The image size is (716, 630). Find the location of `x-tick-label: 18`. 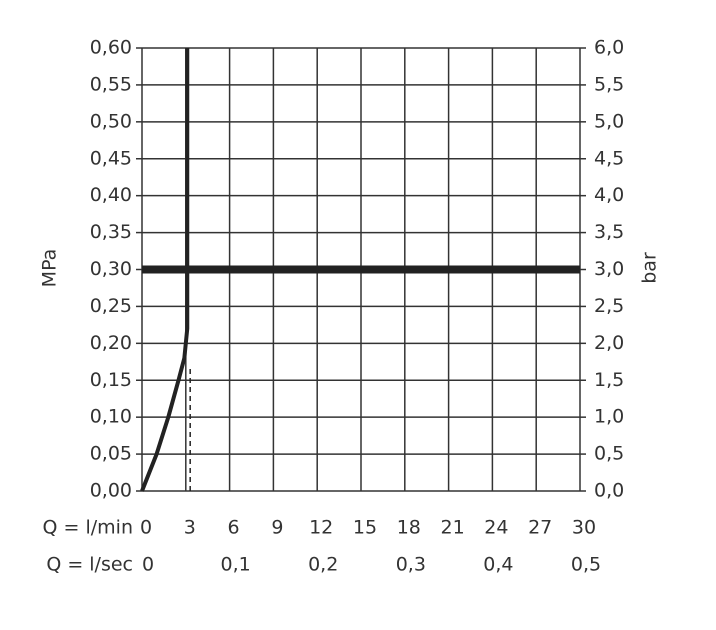

x-tick-label: 18 is located at coordinates (409, 528).